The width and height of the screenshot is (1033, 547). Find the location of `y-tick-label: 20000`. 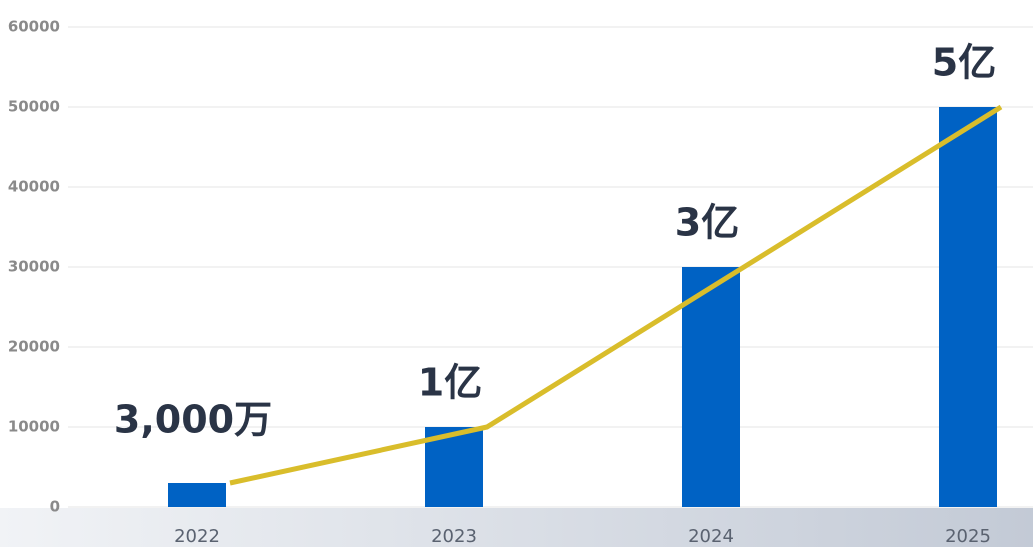

y-tick-label: 20000 is located at coordinates (34, 347).